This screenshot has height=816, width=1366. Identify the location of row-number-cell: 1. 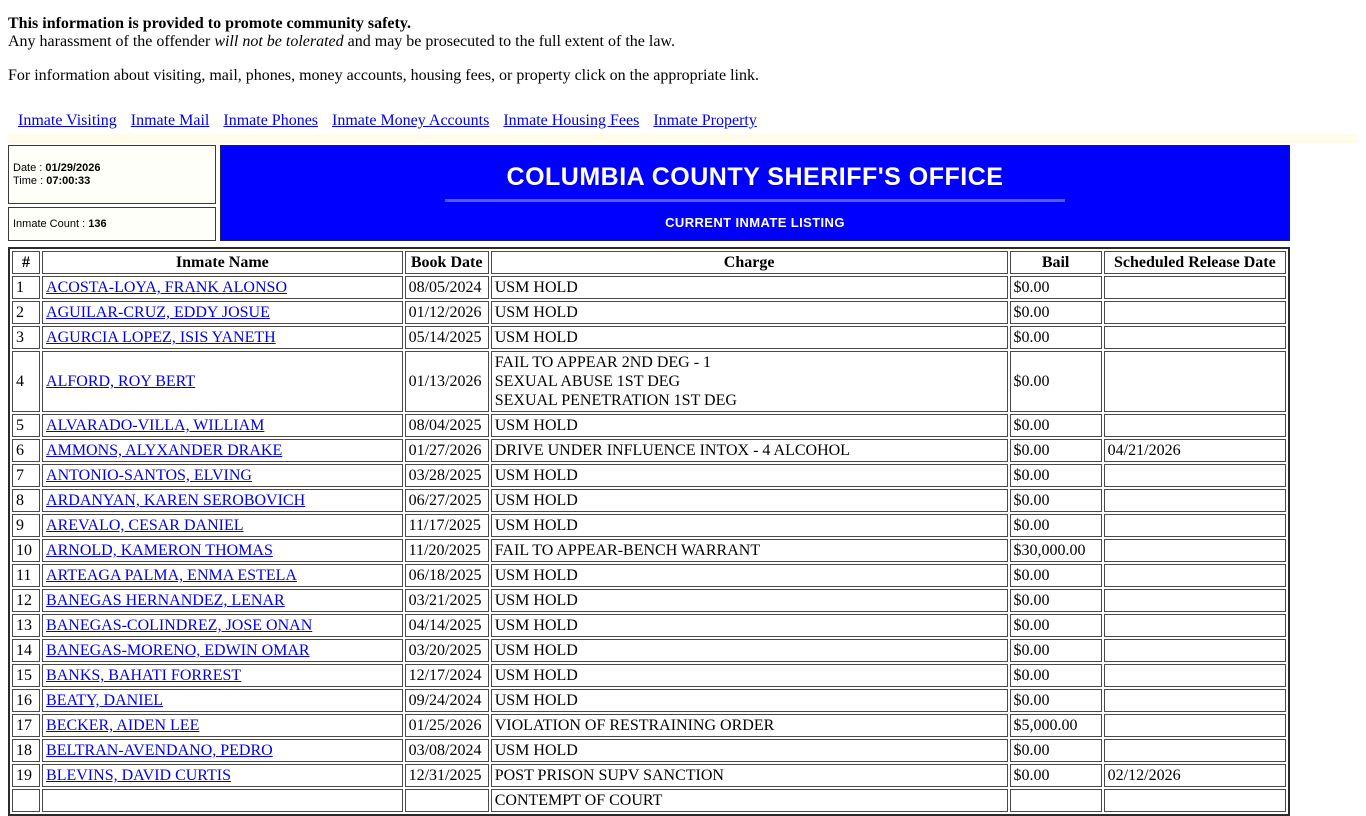
(26, 287).